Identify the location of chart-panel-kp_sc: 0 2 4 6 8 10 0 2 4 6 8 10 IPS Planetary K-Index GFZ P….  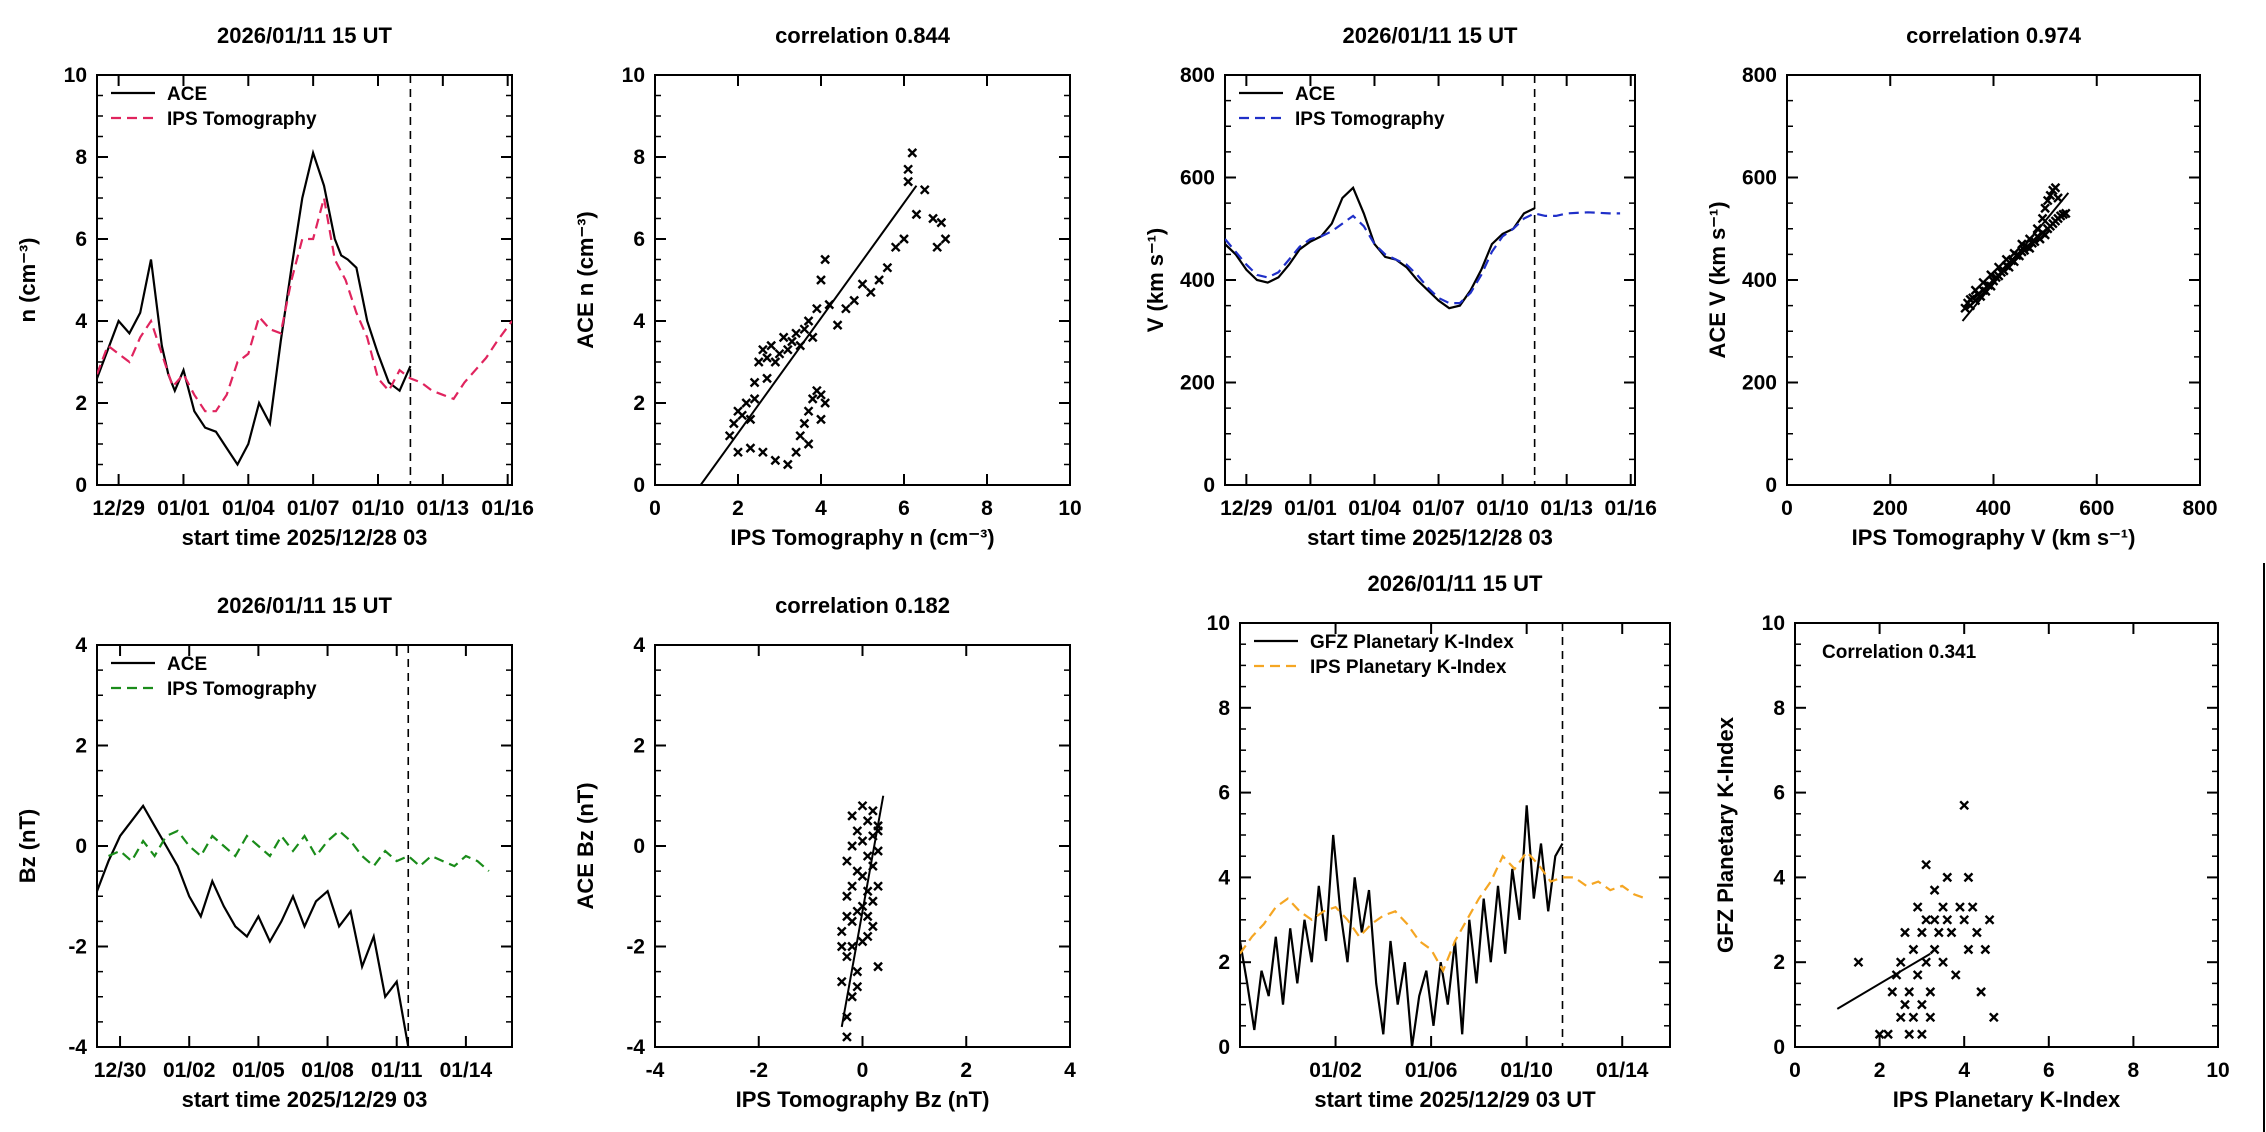
(1971, 862).